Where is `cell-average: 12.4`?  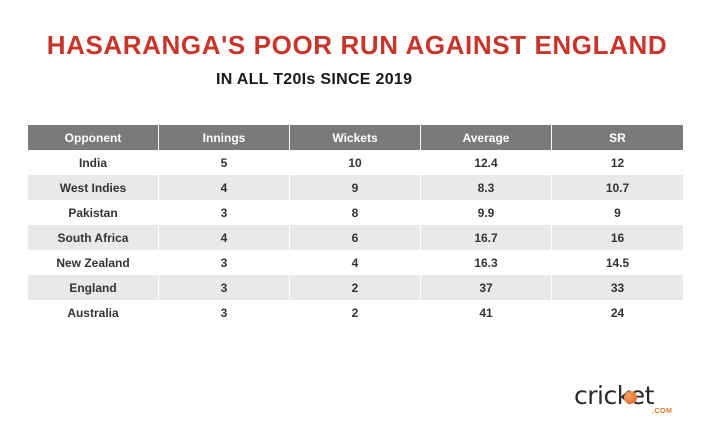 cell-average: 12.4 is located at coordinates (486, 162).